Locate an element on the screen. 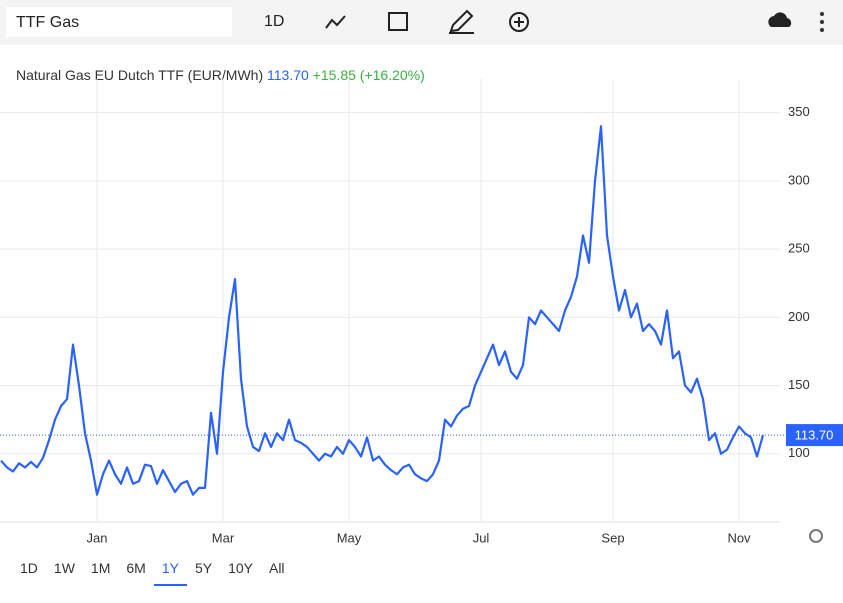 The width and height of the screenshot is (843, 603). range-button: 6M is located at coordinates (136, 568).